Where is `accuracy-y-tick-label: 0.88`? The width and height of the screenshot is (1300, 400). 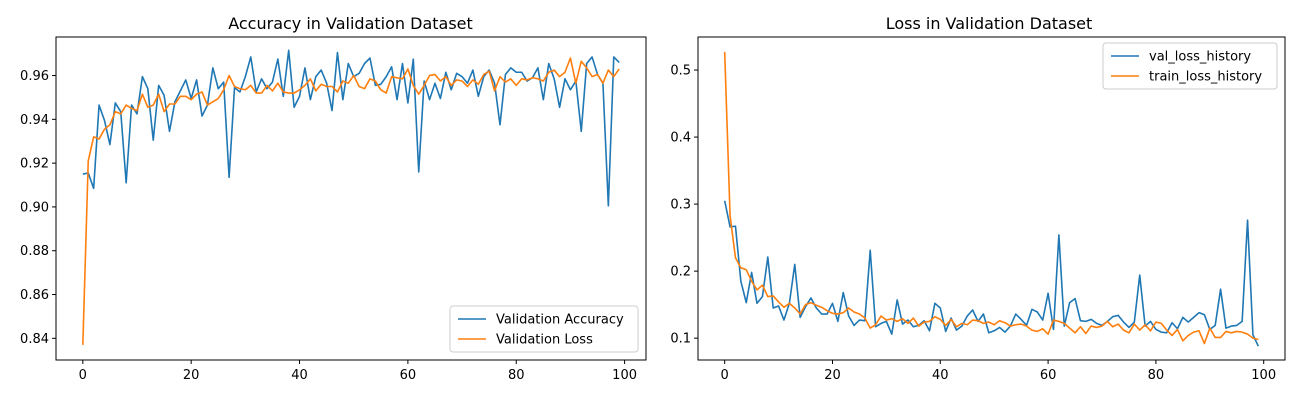 accuracy-y-tick-label: 0.88 is located at coordinates (34, 251).